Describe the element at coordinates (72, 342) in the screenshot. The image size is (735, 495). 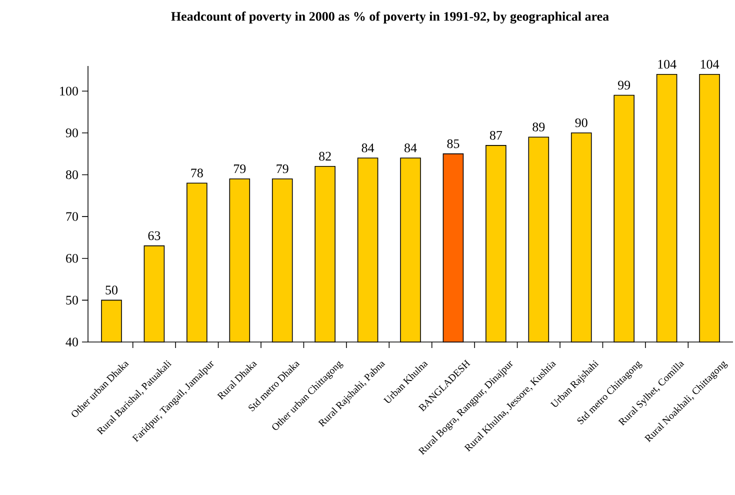
I see `y-tick-label: 40` at that location.